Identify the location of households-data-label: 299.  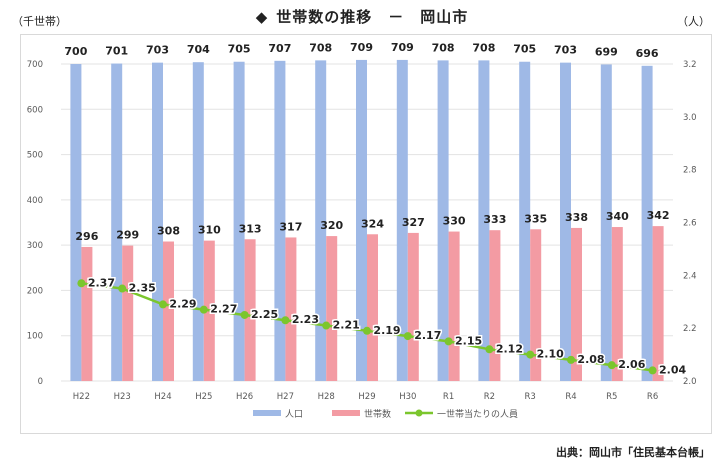
(127, 235).